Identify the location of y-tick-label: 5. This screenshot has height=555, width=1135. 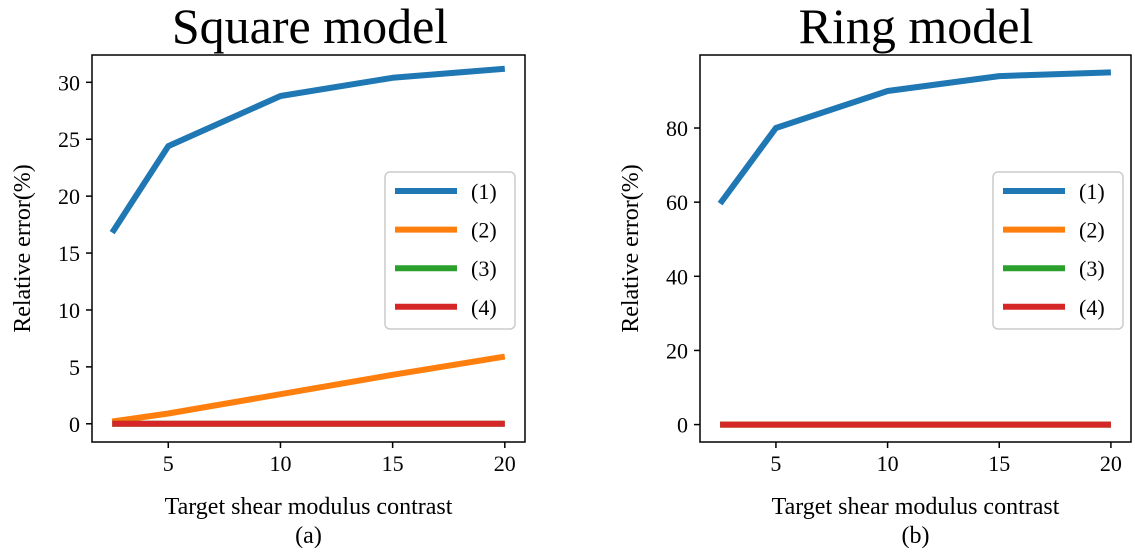
(74, 367).